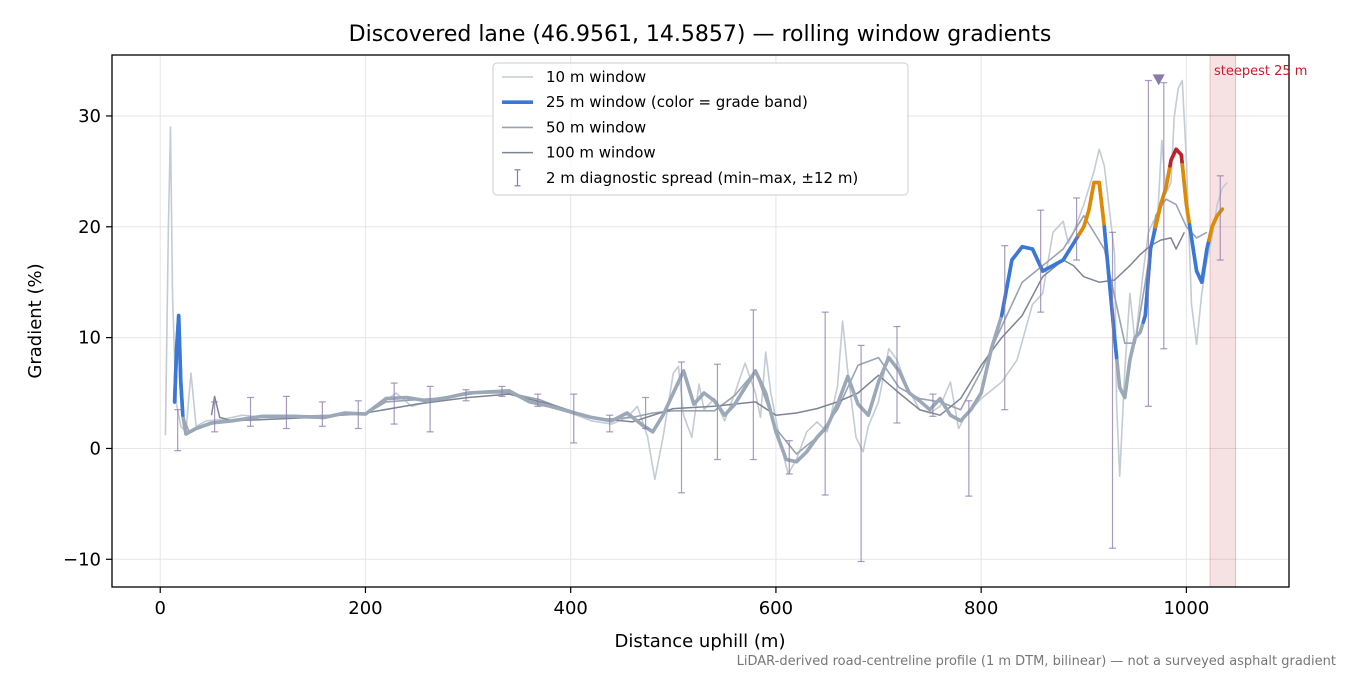  Describe the element at coordinates (981, 608) in the screenshot. I see `x-tick-label: 800` at that location.